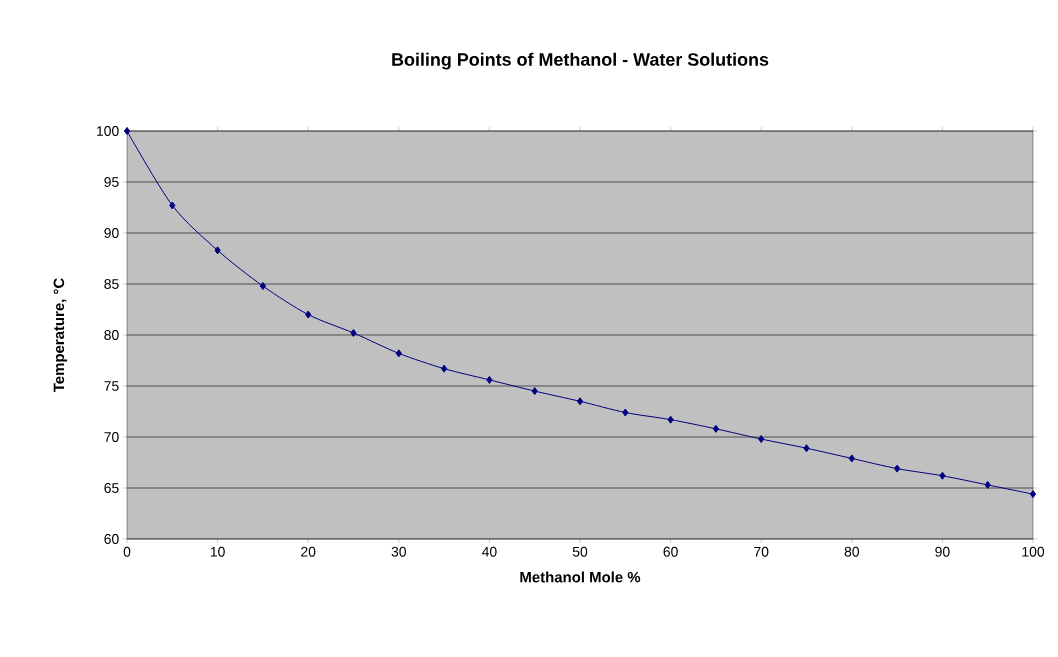 Image resolution: width=1058 pixels, height=657 pixels. What do you see at coordinates (580, 61) in the screenshot?
I see `chart-title: Boiling Points of Methanol - Water Solutions` at bounding box center [580, 61].